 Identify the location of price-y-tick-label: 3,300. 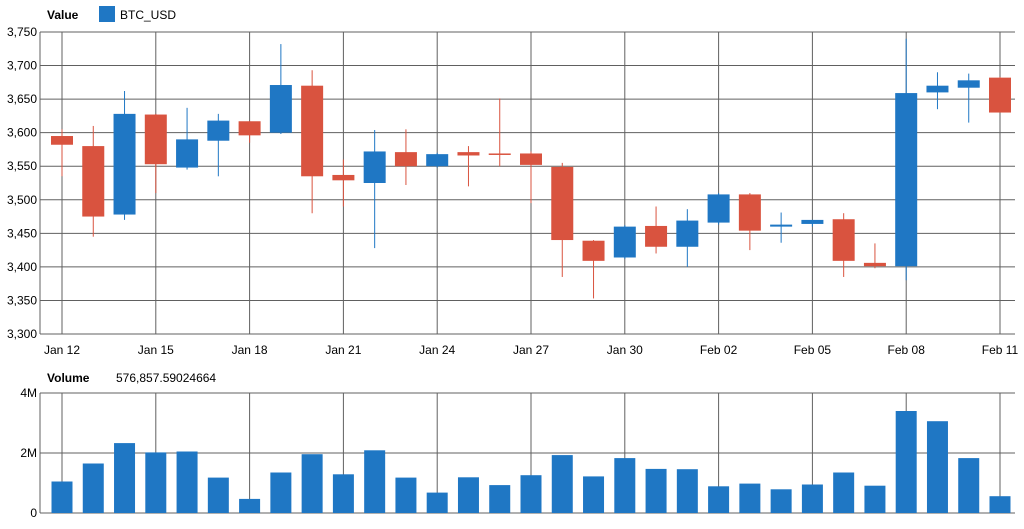
(22, 334).